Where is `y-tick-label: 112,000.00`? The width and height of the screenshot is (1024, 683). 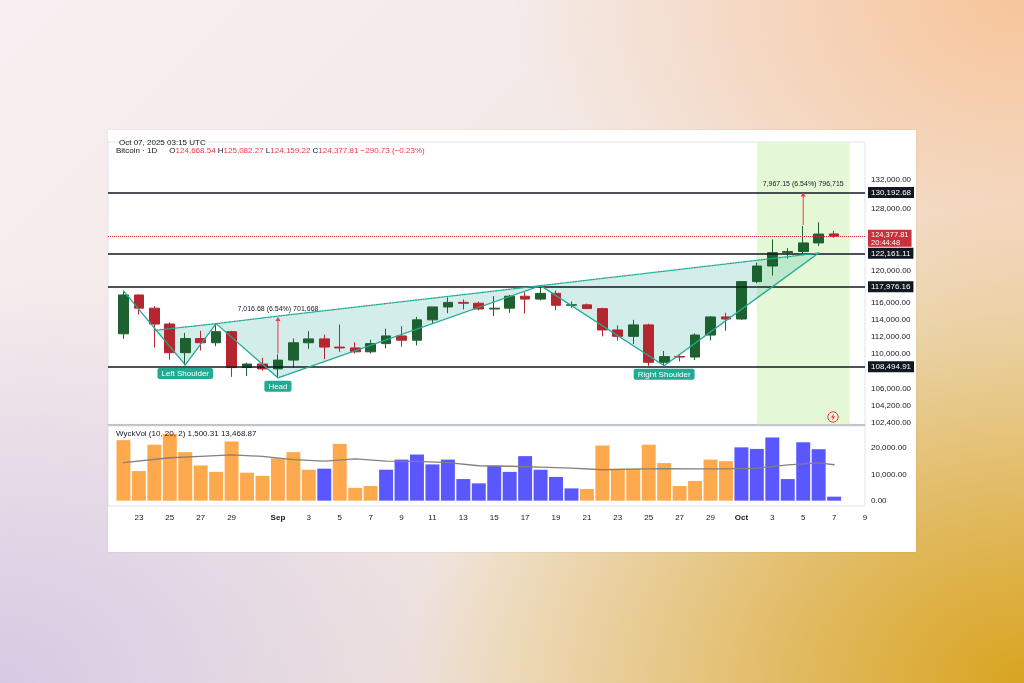 y-tick-label: 112,000.00 is located at coordinates (891, 336).